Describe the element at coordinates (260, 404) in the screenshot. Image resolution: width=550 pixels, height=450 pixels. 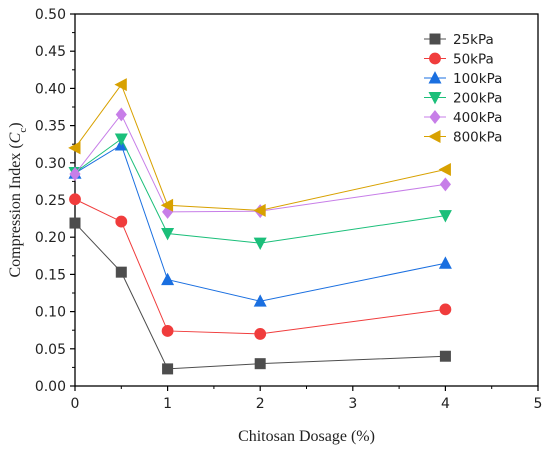
I see `x-tick-label: 2` at that location.